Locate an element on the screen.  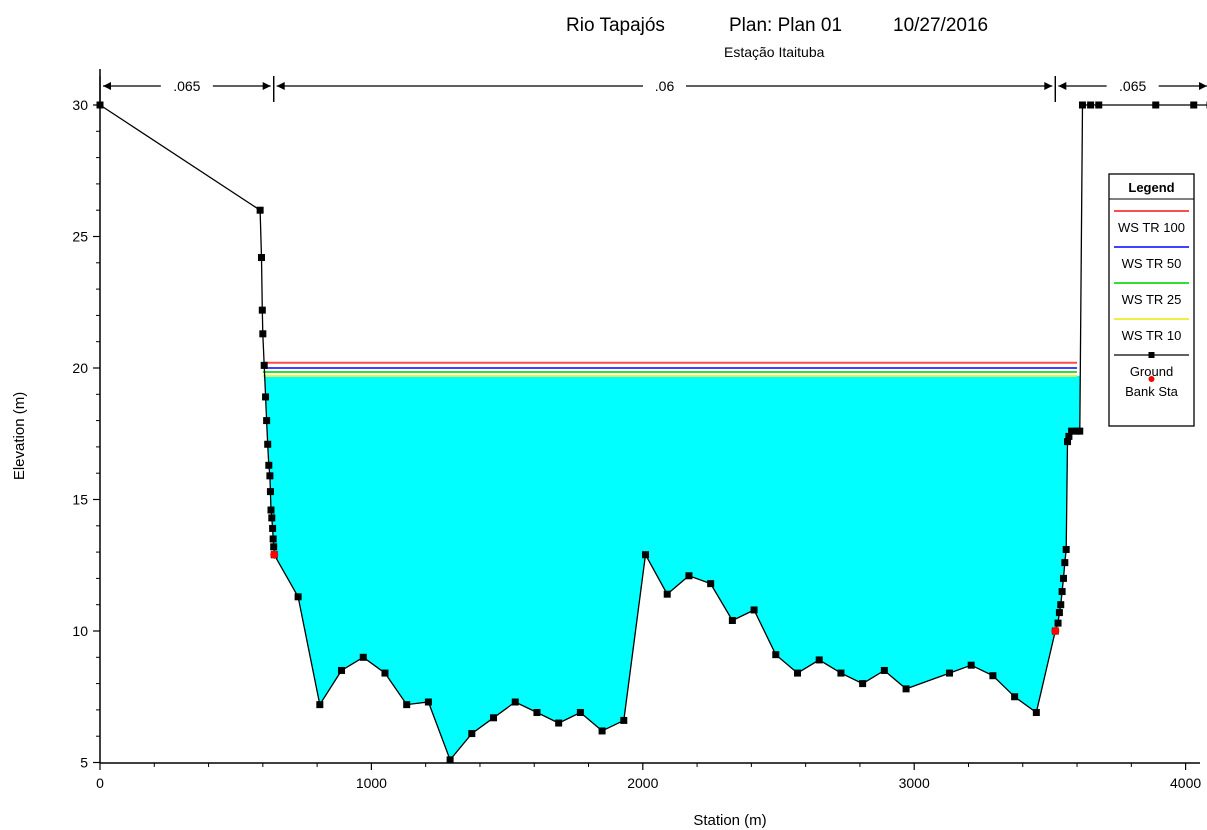
y-axis-title: Elevation (m) is located at coordinates (19, 436).